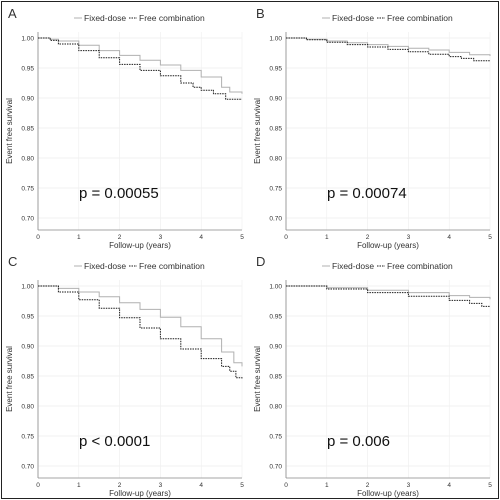 Image resolution: width=500 pixels, height=500 pixels. What do you see at coordinates (119, 193) in the screenshot?
I see `p-value-annotation: p = 0.00055` at bounding box center [119, 193].